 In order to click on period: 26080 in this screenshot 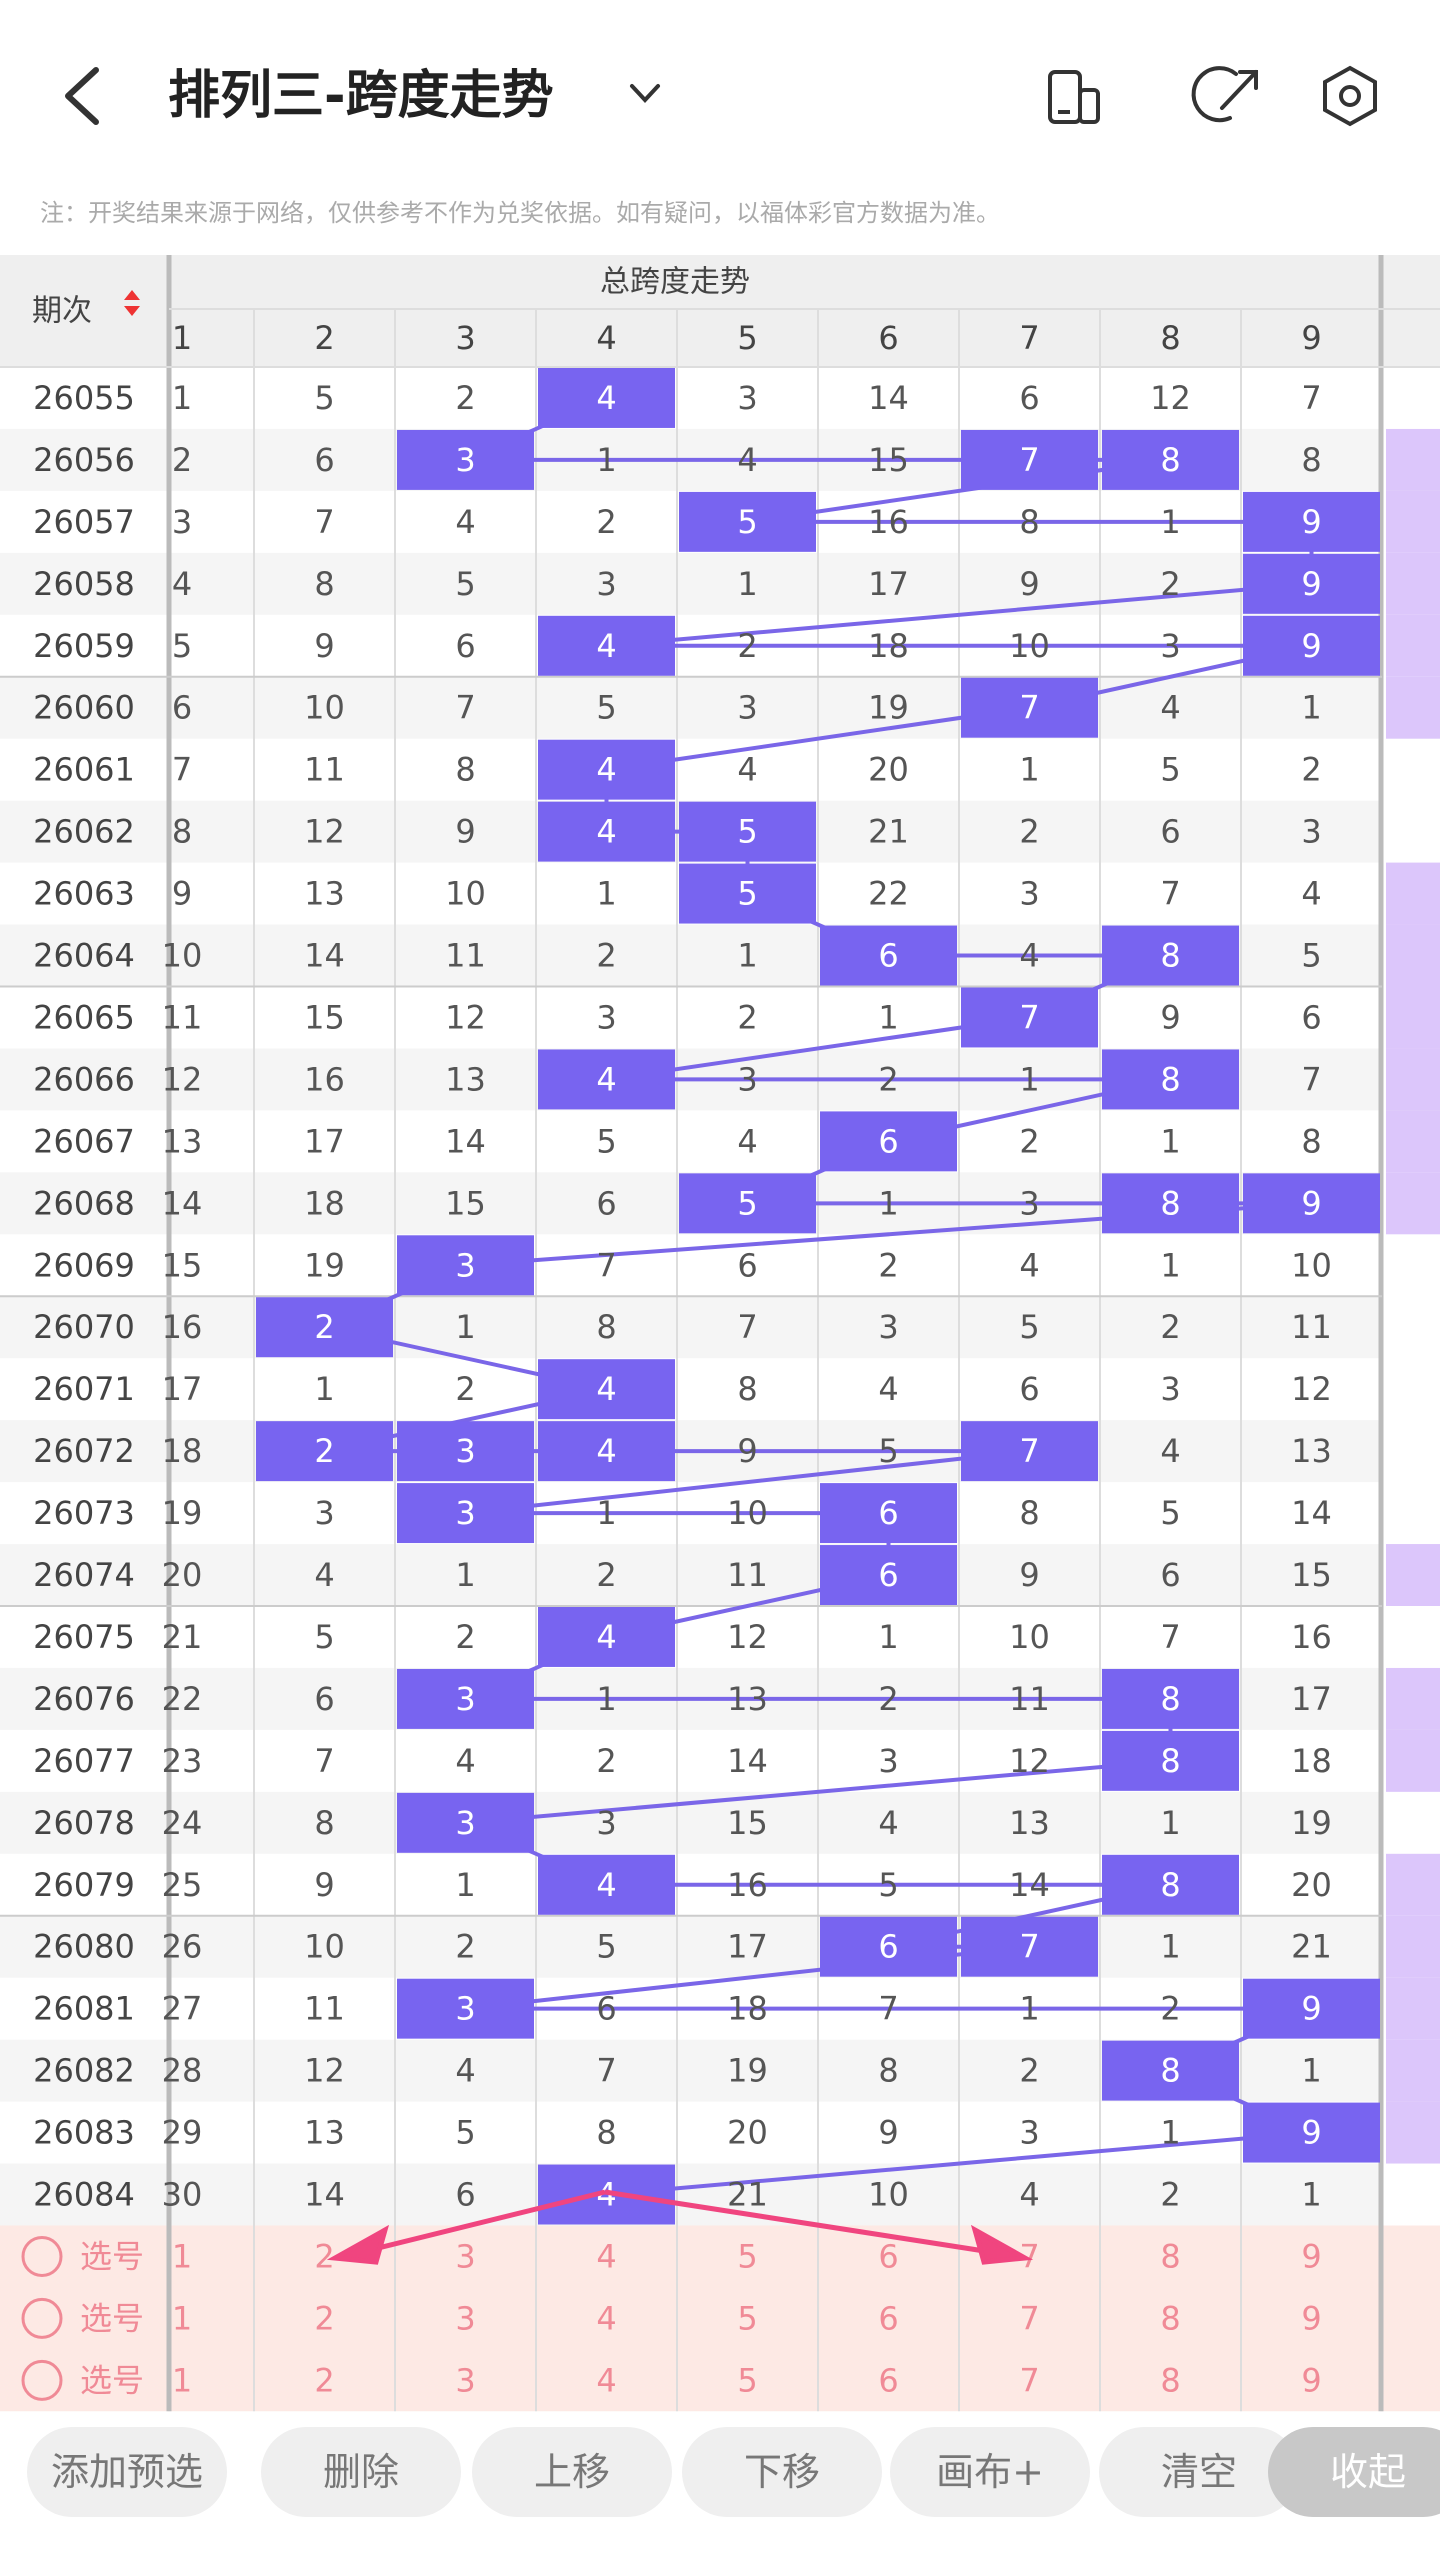, I will do `click(84, 1947)`.